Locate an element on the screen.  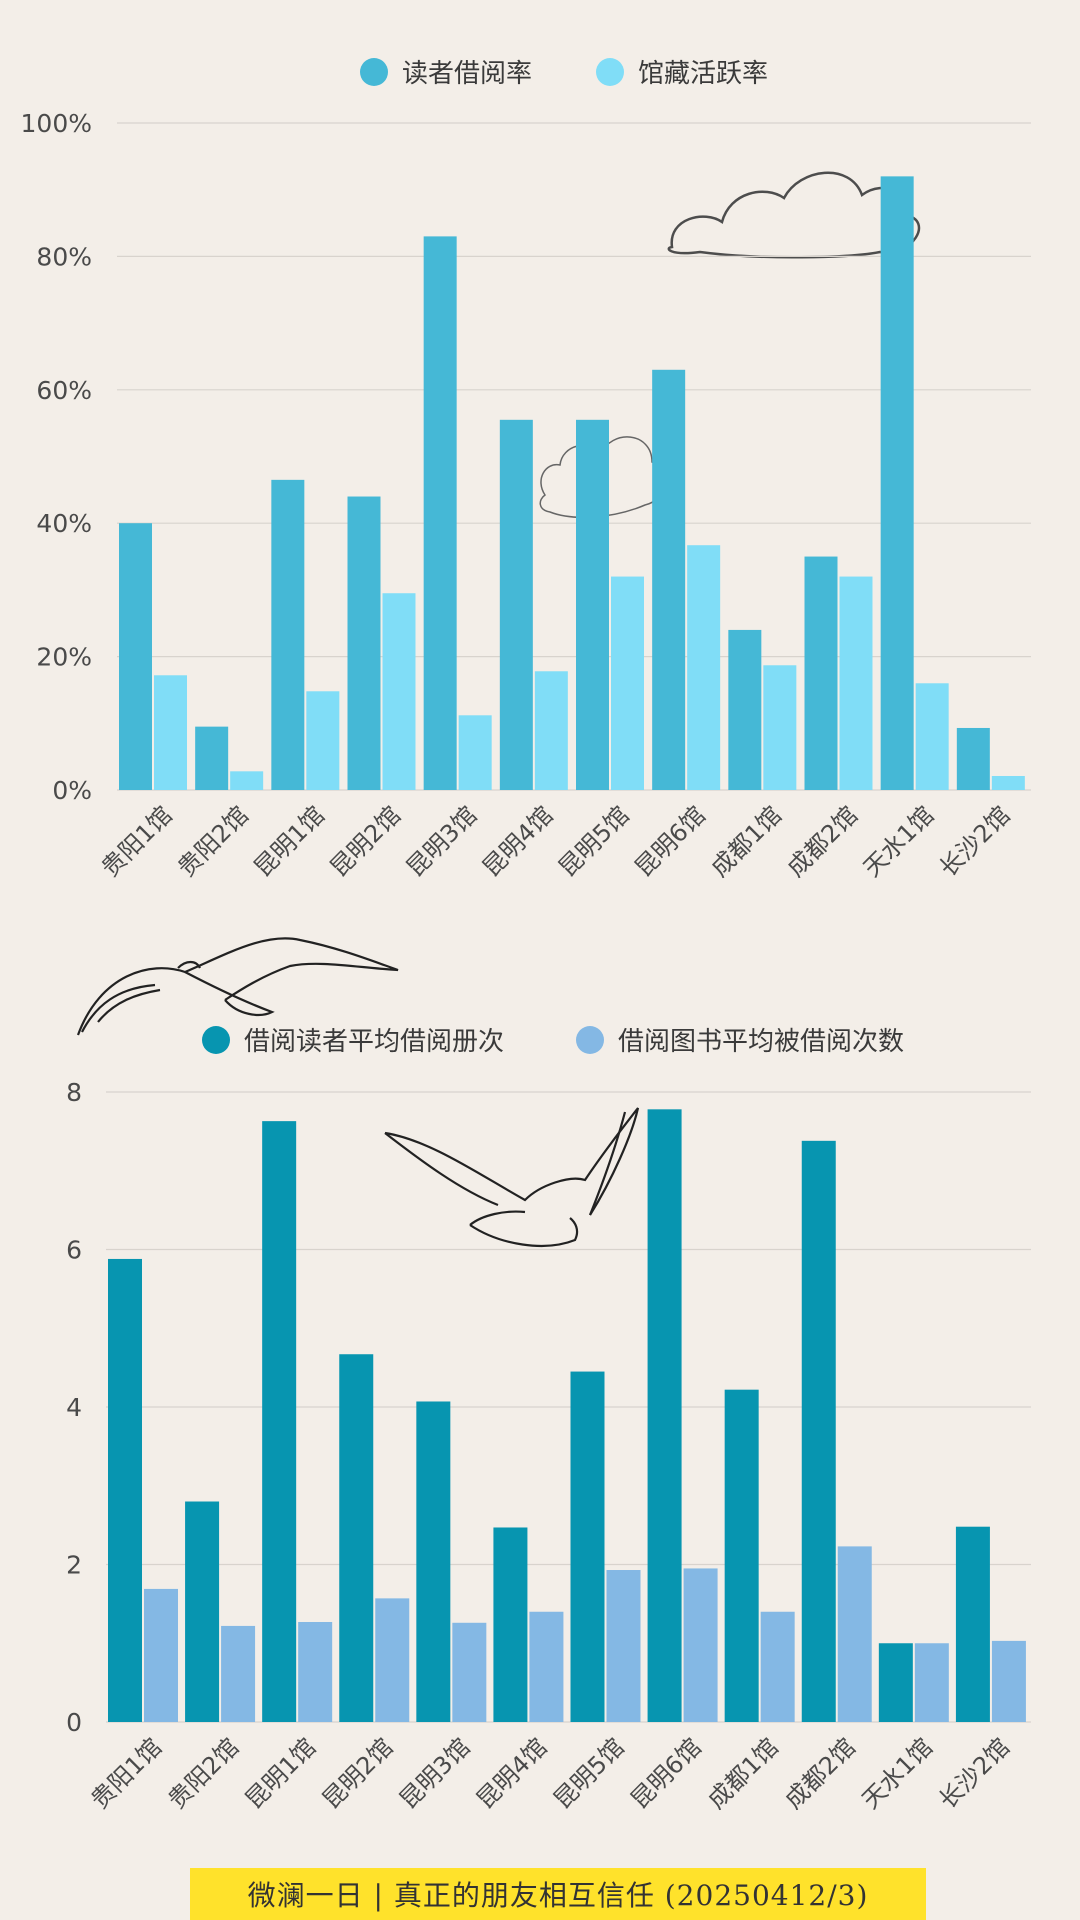
y-tick-label: 8 is located at coordinates (74, 1092).